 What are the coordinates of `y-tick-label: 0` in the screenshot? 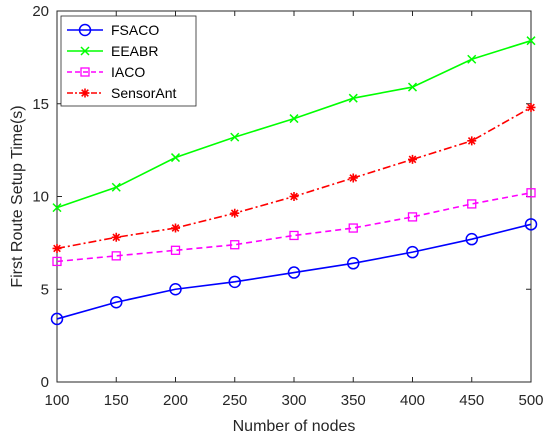 It's located at (45, 382).